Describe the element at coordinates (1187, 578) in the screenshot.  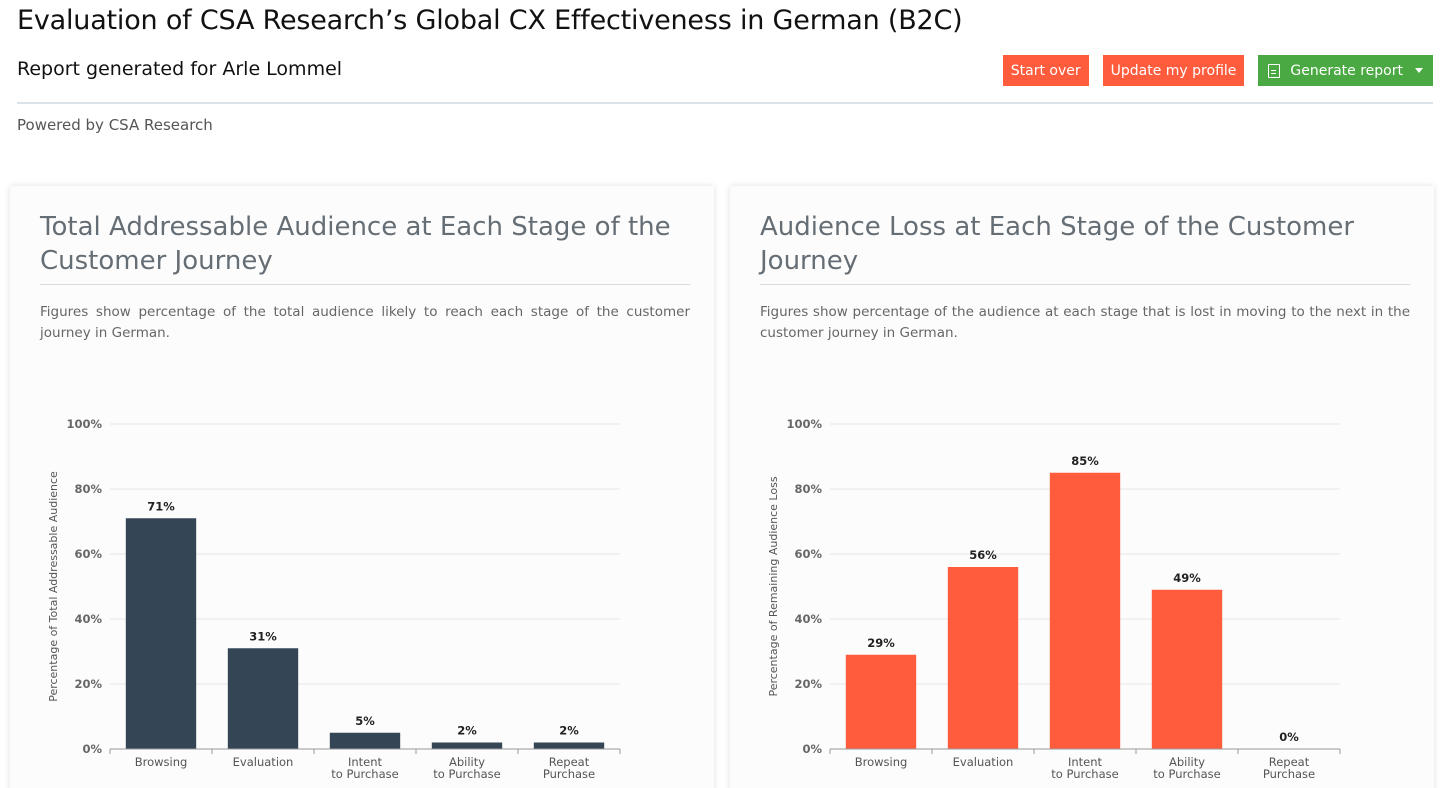
I see `data-label: 49%` at that location.